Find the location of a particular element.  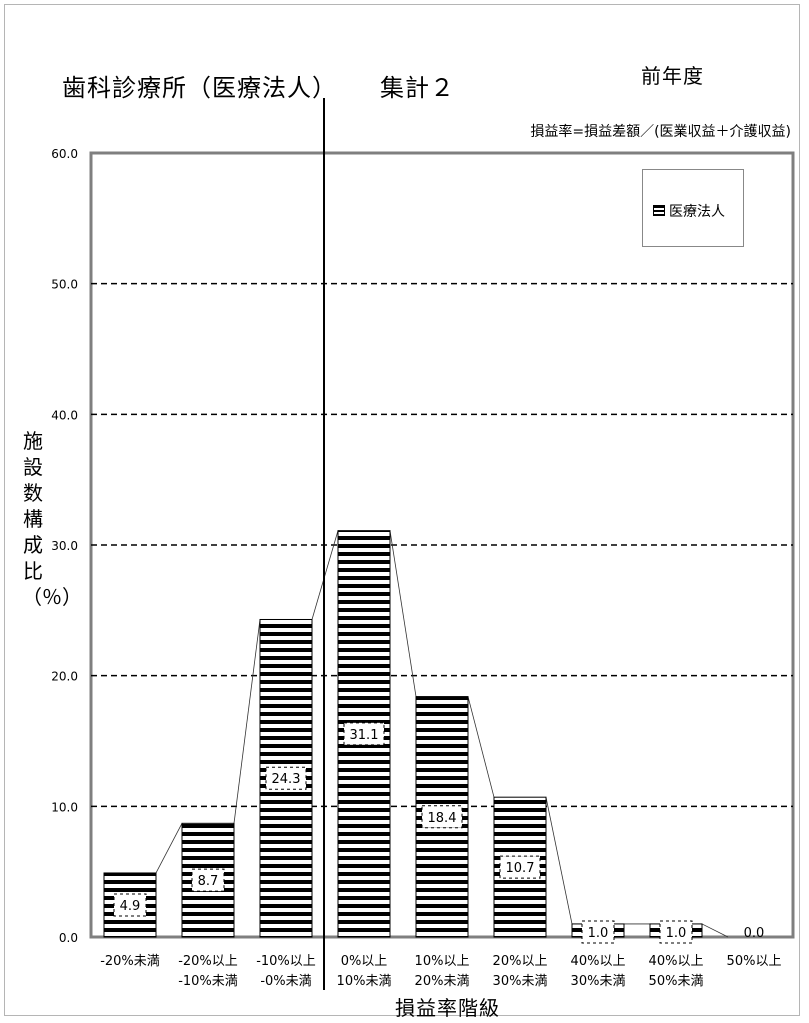

data-label: 8.7 is located at coordinates (208, 881).